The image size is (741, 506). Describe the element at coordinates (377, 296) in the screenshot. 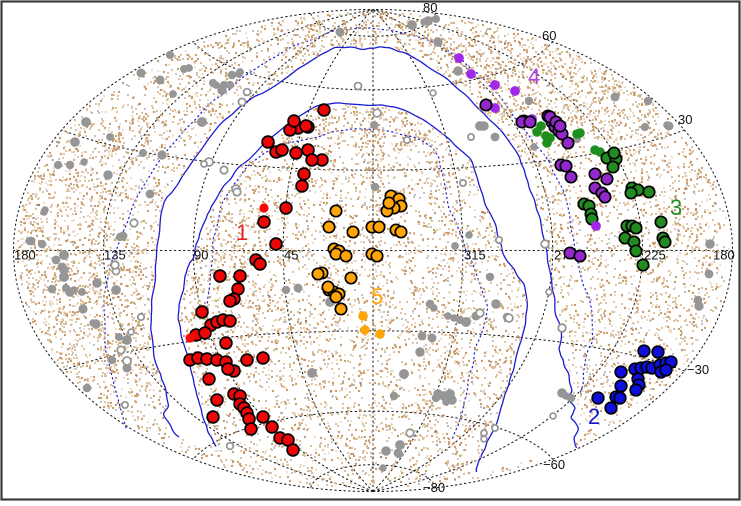

I see `svg-text: 5` at that location.